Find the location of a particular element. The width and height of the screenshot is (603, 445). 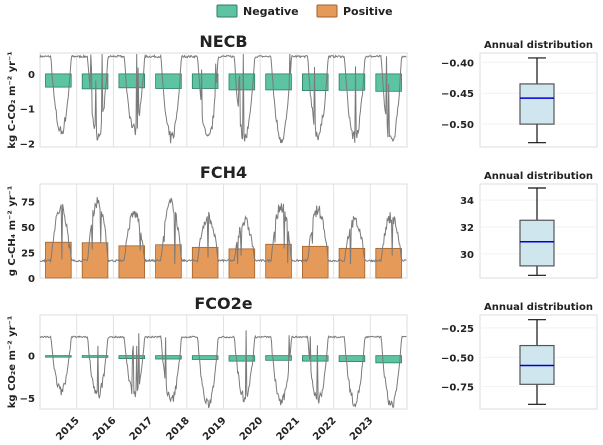

boxplot-tick-label: 34 is located at coordinates (467, 201).